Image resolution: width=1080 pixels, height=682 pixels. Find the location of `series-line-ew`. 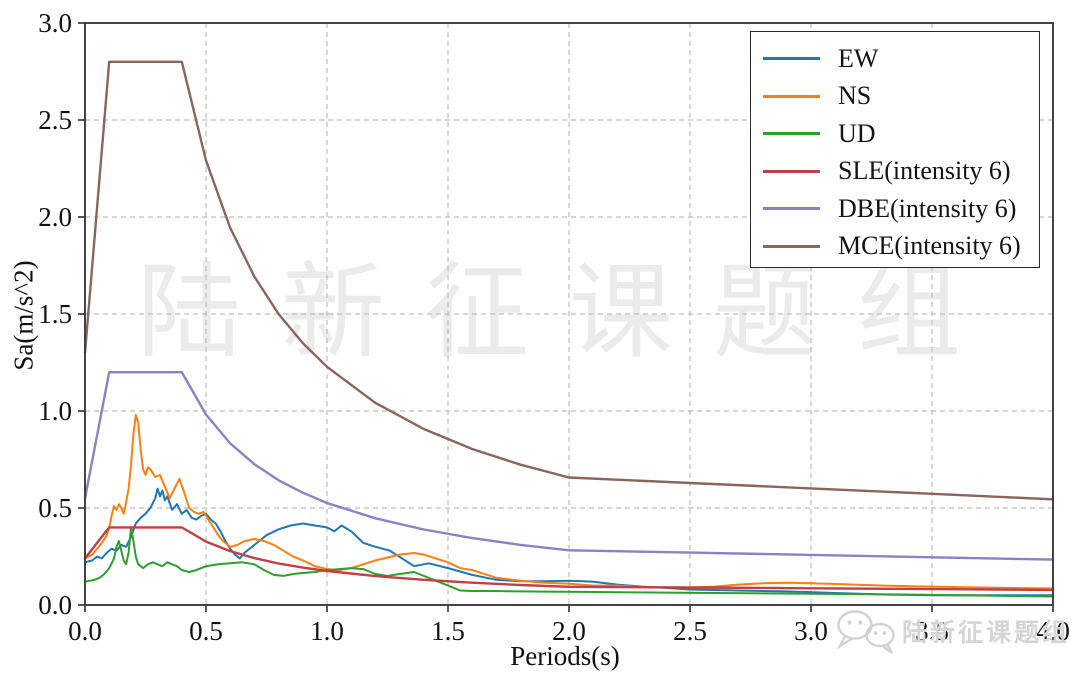

series-line-ew is located at coordinates (569, 542).